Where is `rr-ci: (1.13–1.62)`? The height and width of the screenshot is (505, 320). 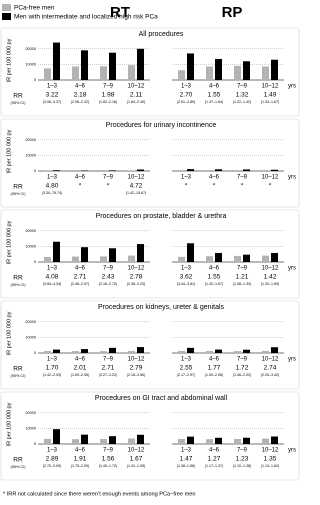
rr-ci: (1.13–1.62) is located at coordinates (270, 466).